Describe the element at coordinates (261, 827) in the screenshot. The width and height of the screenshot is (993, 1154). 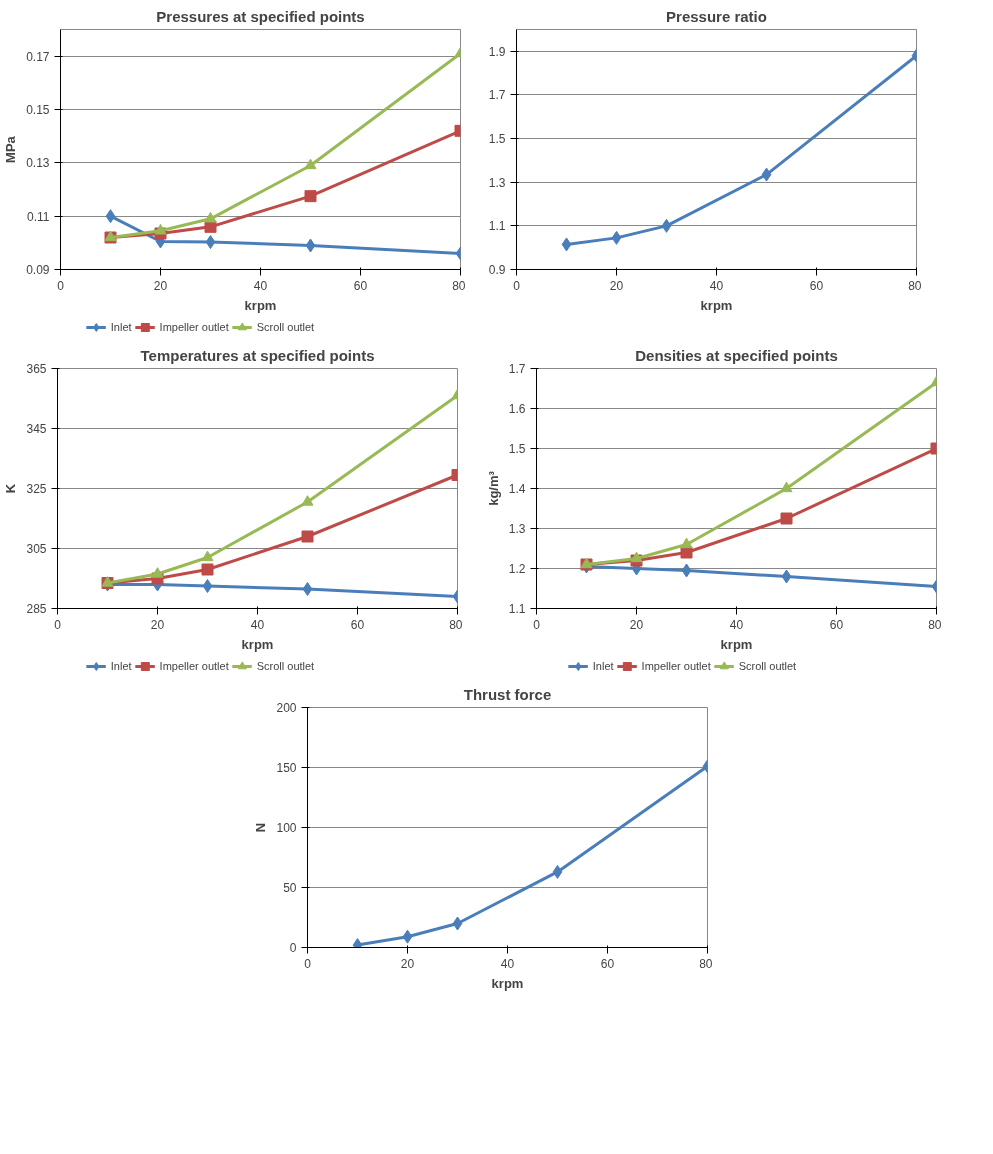
I see `y-axis-title: N` at that location.